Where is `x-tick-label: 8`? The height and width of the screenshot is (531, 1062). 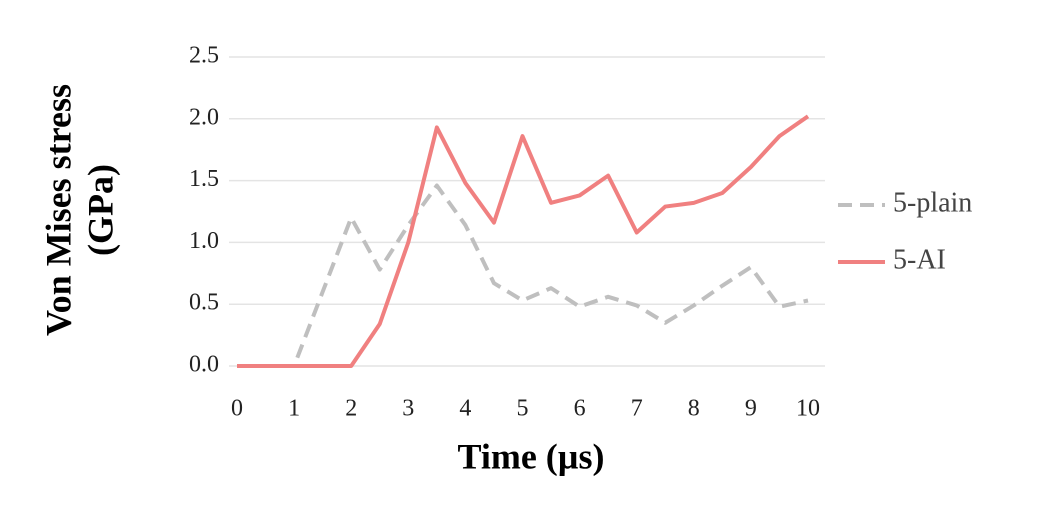 x-tick-label: 8 is located at coordinates (694, 409).